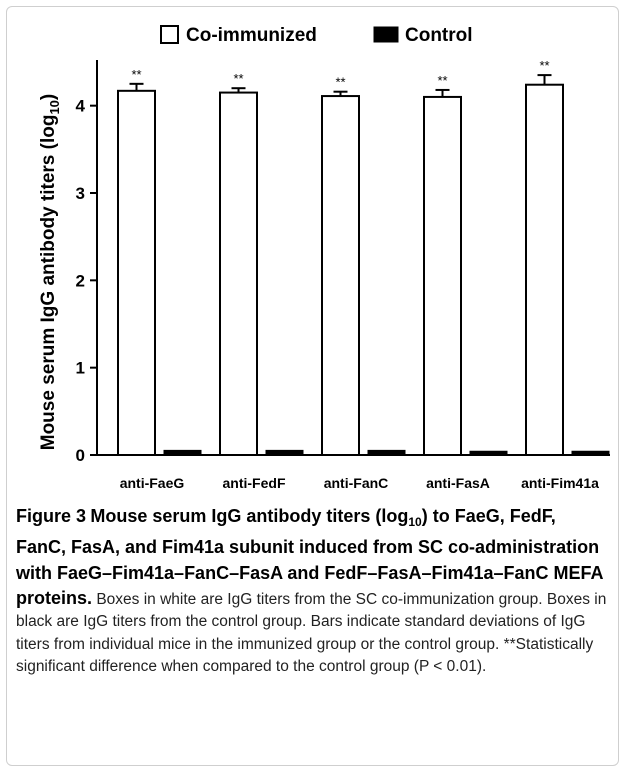  Describe the element at coordinates (80, 455) in the screenshot. I see `y-tick-label: 0` at that location.